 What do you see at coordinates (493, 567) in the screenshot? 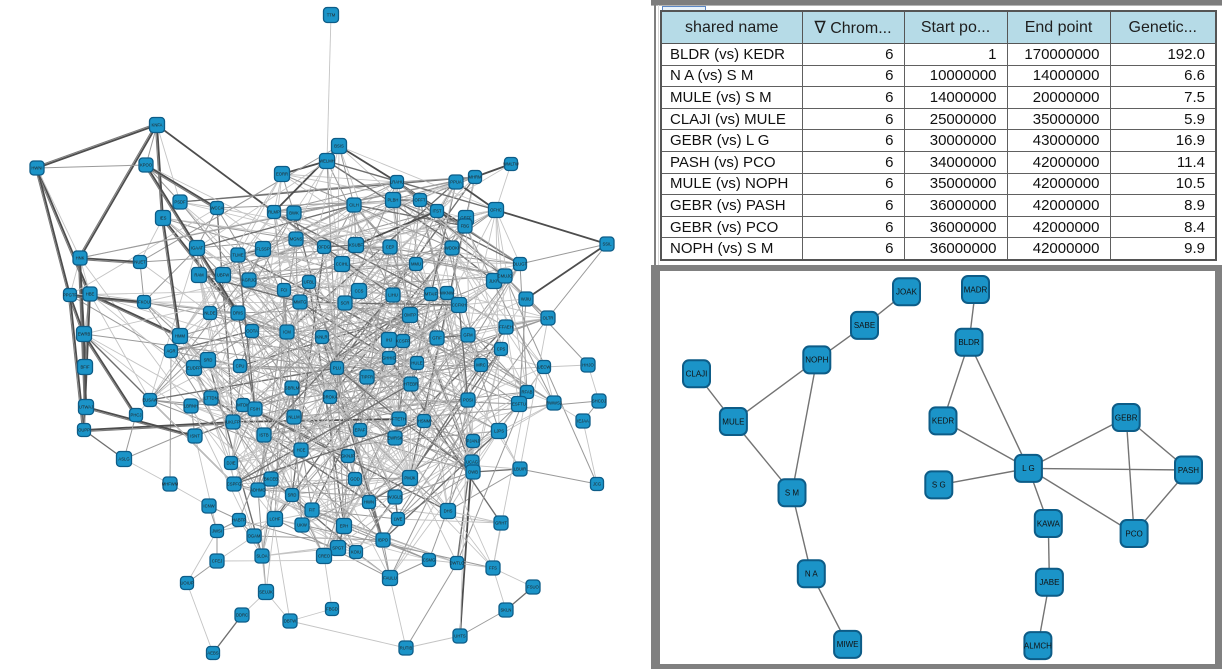
I see `svg-text: FFS` at bounding box center [493, 567].